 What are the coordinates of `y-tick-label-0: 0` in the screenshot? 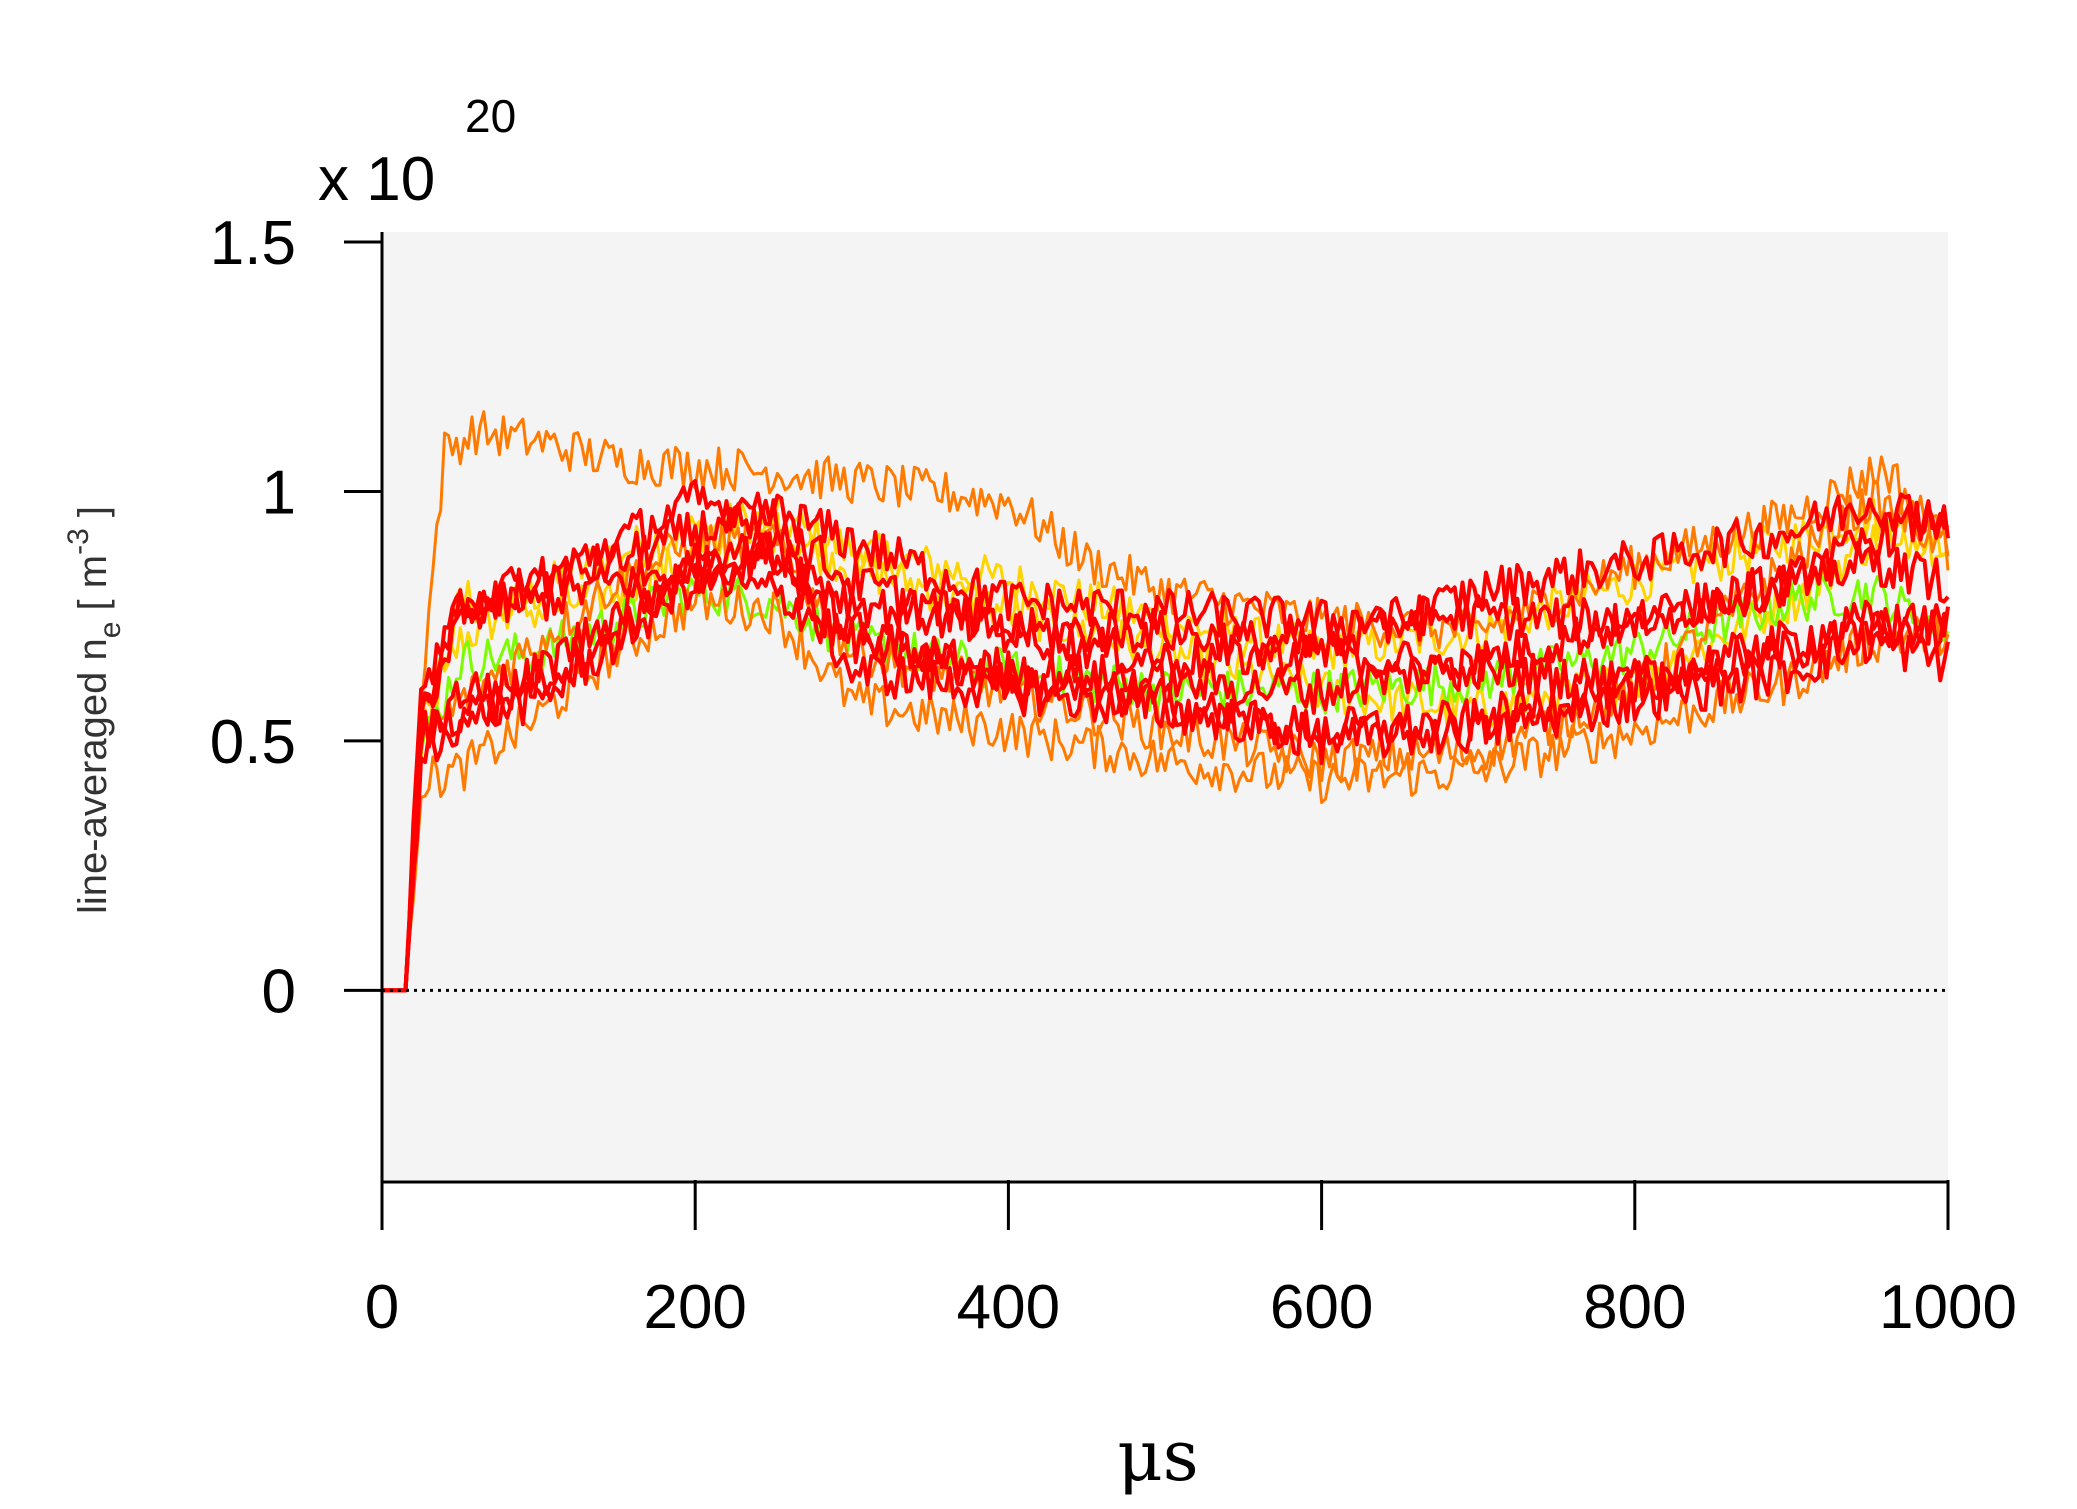 It's located at (279, 991).